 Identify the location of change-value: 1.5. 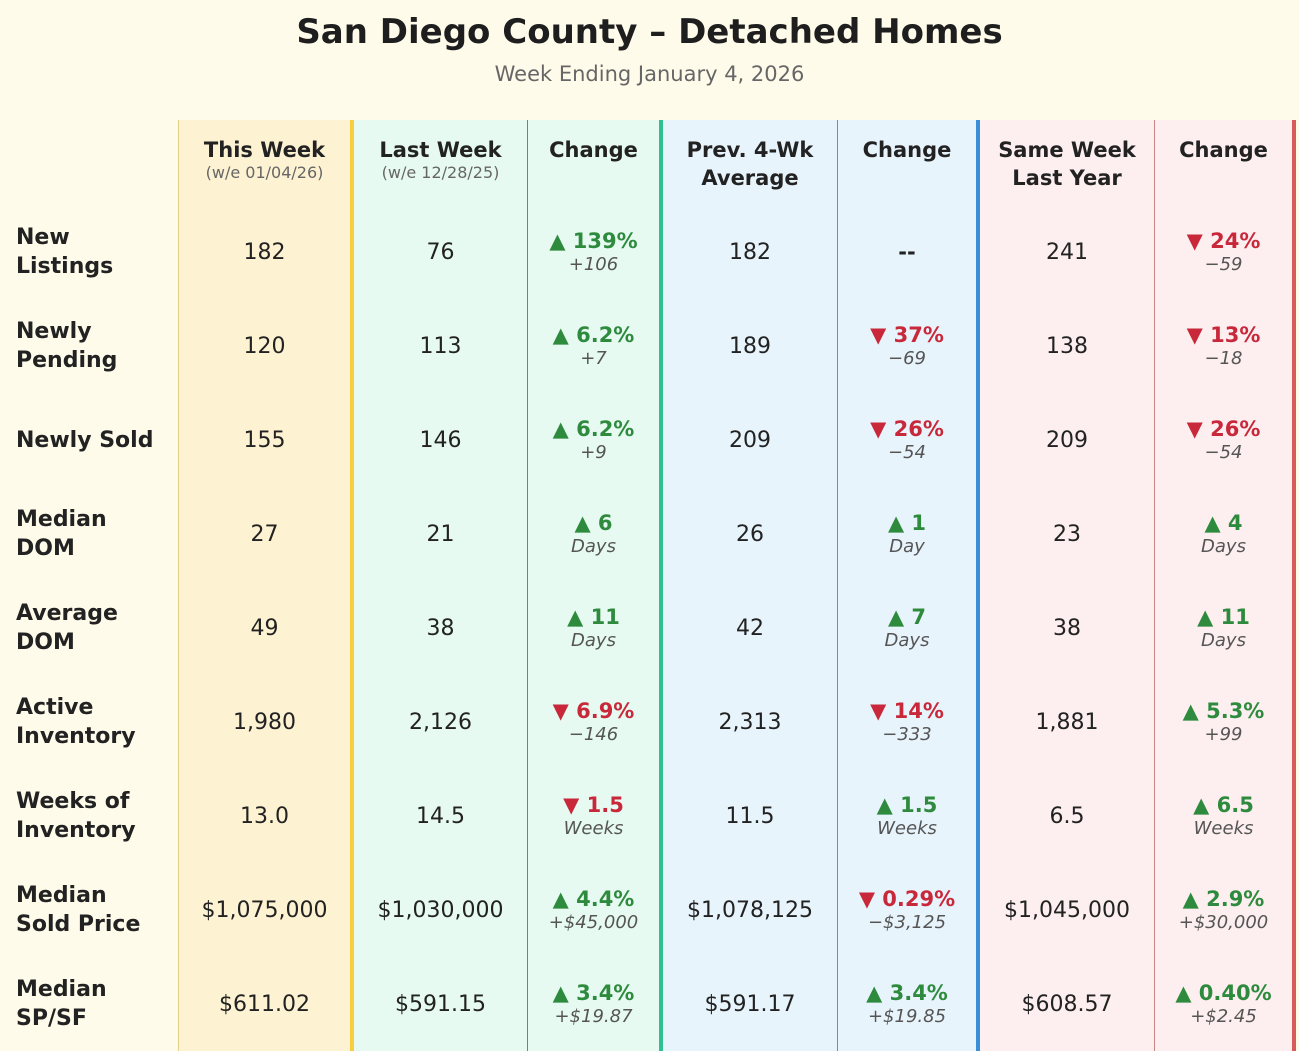
(605, 805).